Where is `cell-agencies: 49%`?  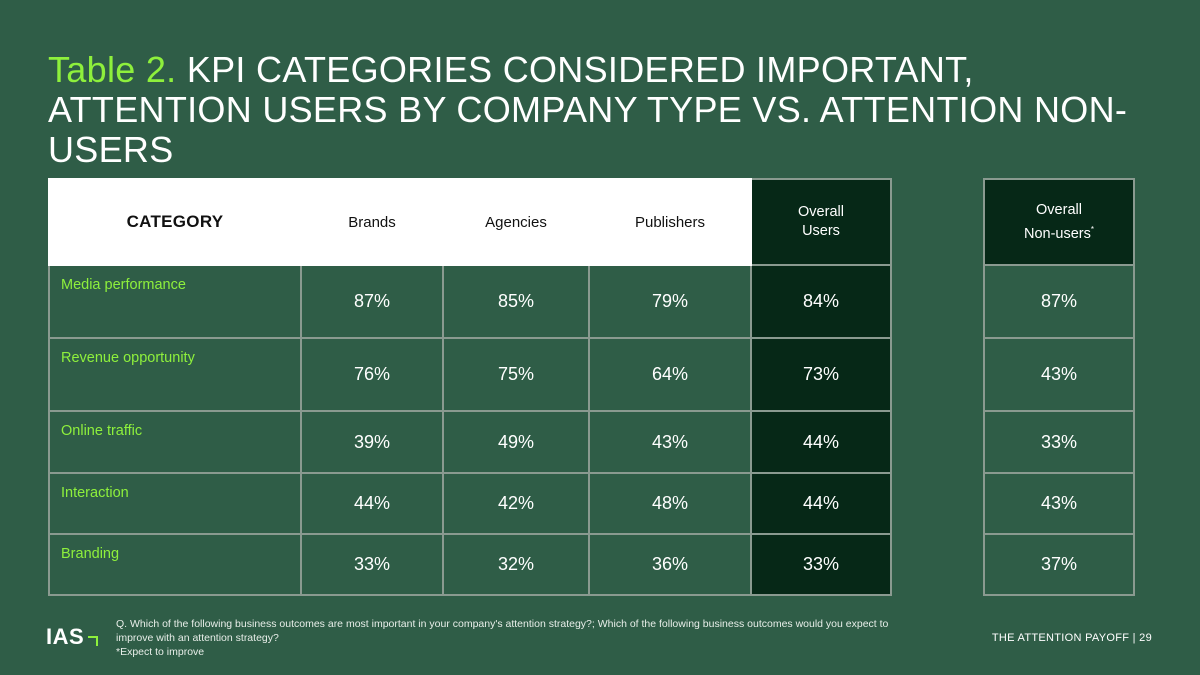 cell-agencies: 49% is located at coordinates (516, 442).